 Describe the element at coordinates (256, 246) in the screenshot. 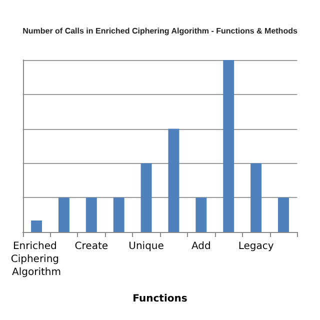

I see `x-tick-label: Legacy` at that location.